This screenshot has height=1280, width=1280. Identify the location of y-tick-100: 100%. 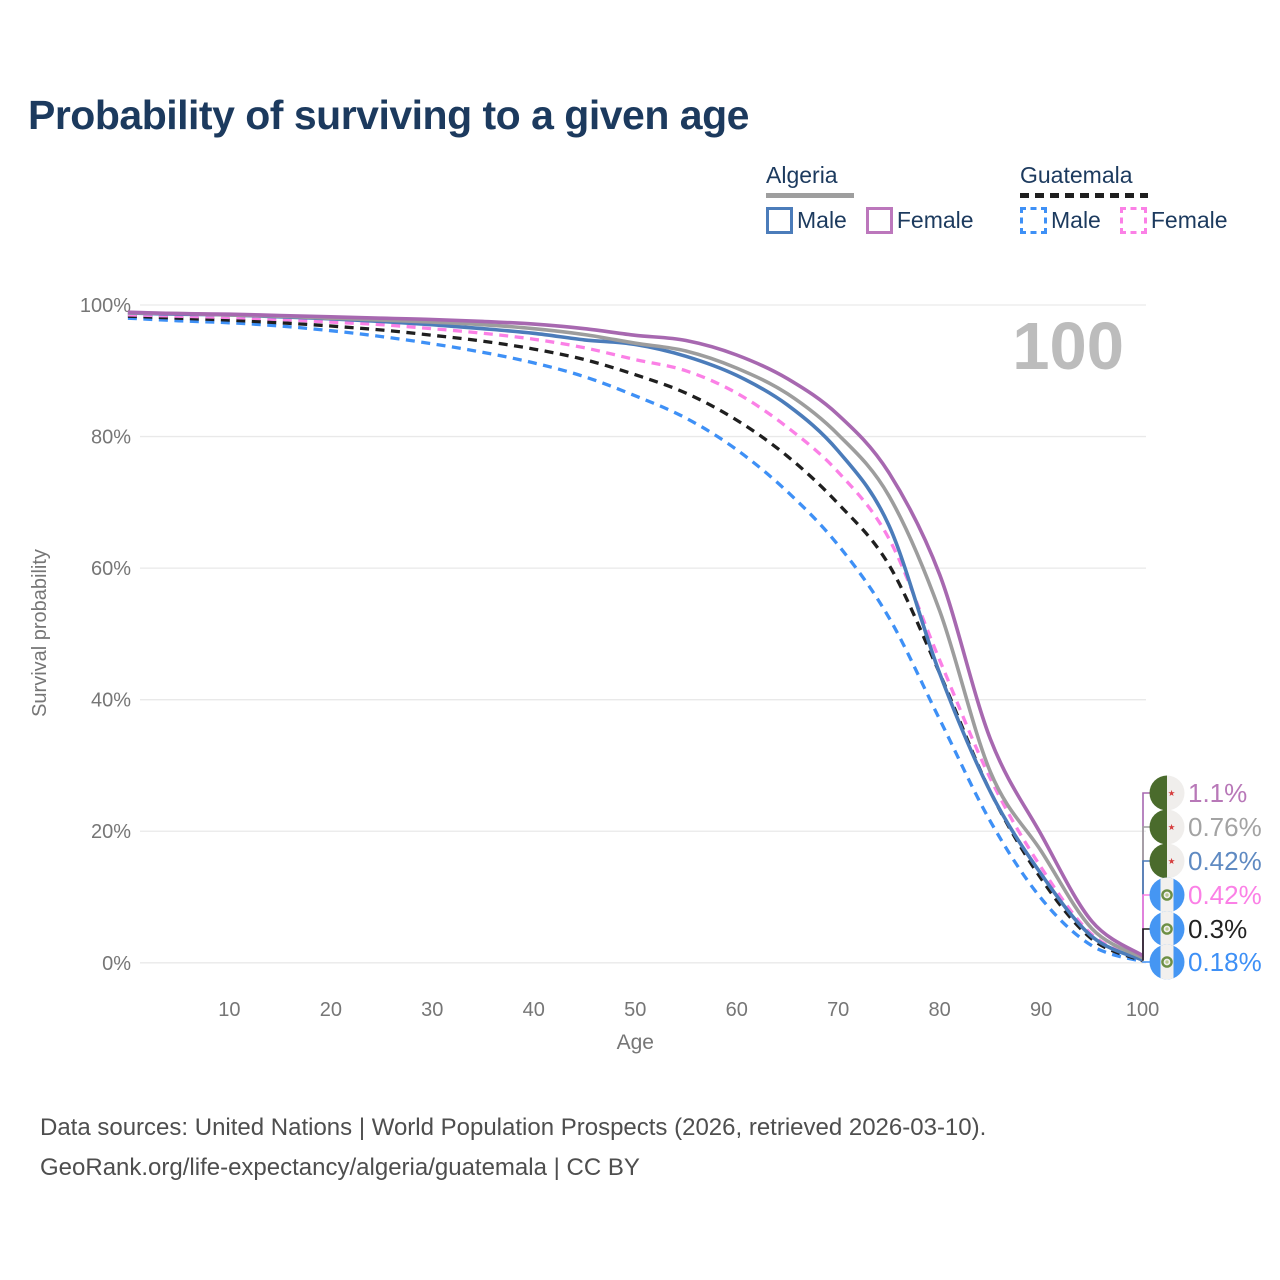
(105, 306).